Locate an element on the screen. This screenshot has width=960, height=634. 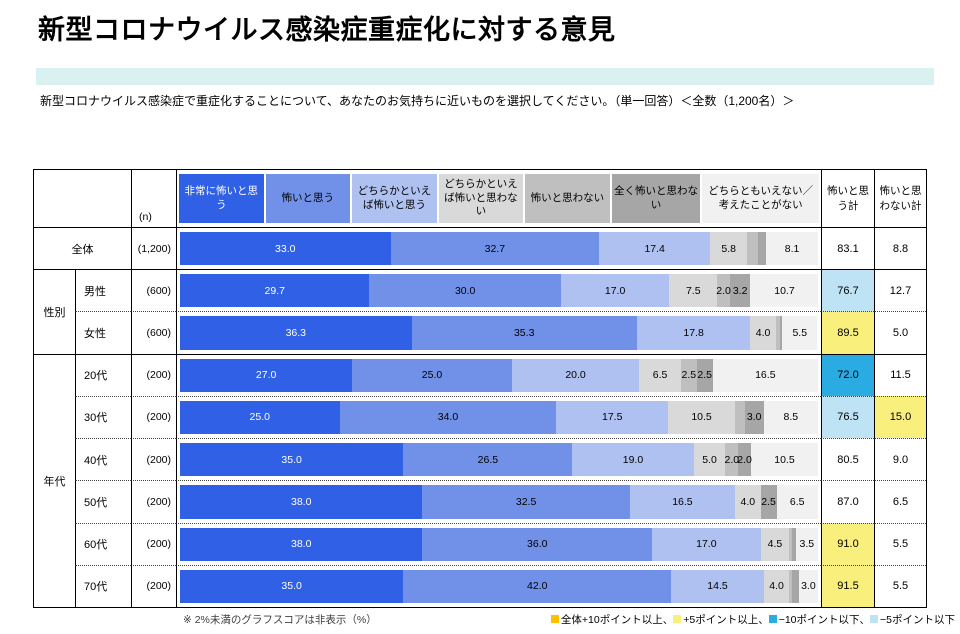
bar-row-40s: 35.0 26.5 19.0 5.0 2.0 2.0 10.5 is located at coordinates (499, 460).